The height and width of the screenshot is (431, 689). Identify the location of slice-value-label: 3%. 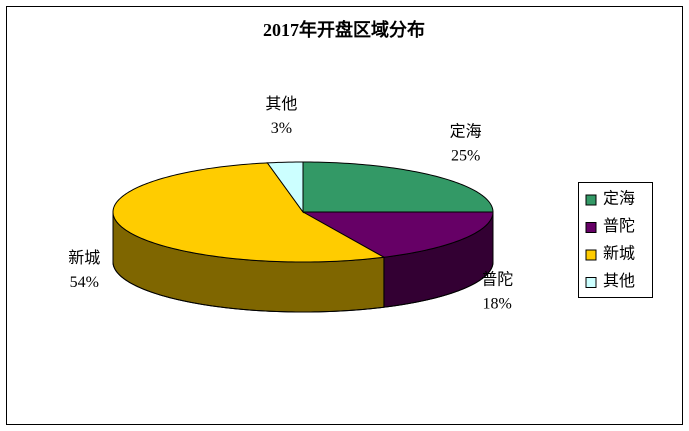
(281, 128).